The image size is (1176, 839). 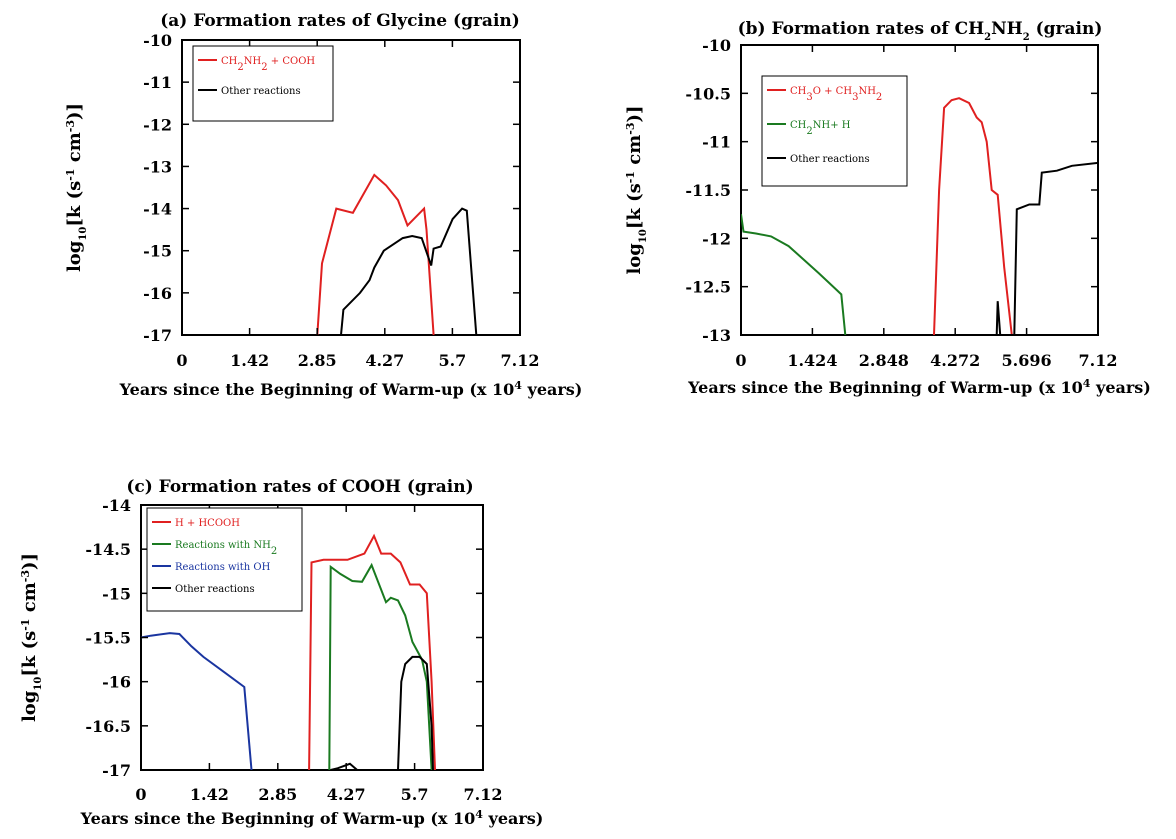 I want to click on x-tick-label: 1.424, so click(x=812, y=360).